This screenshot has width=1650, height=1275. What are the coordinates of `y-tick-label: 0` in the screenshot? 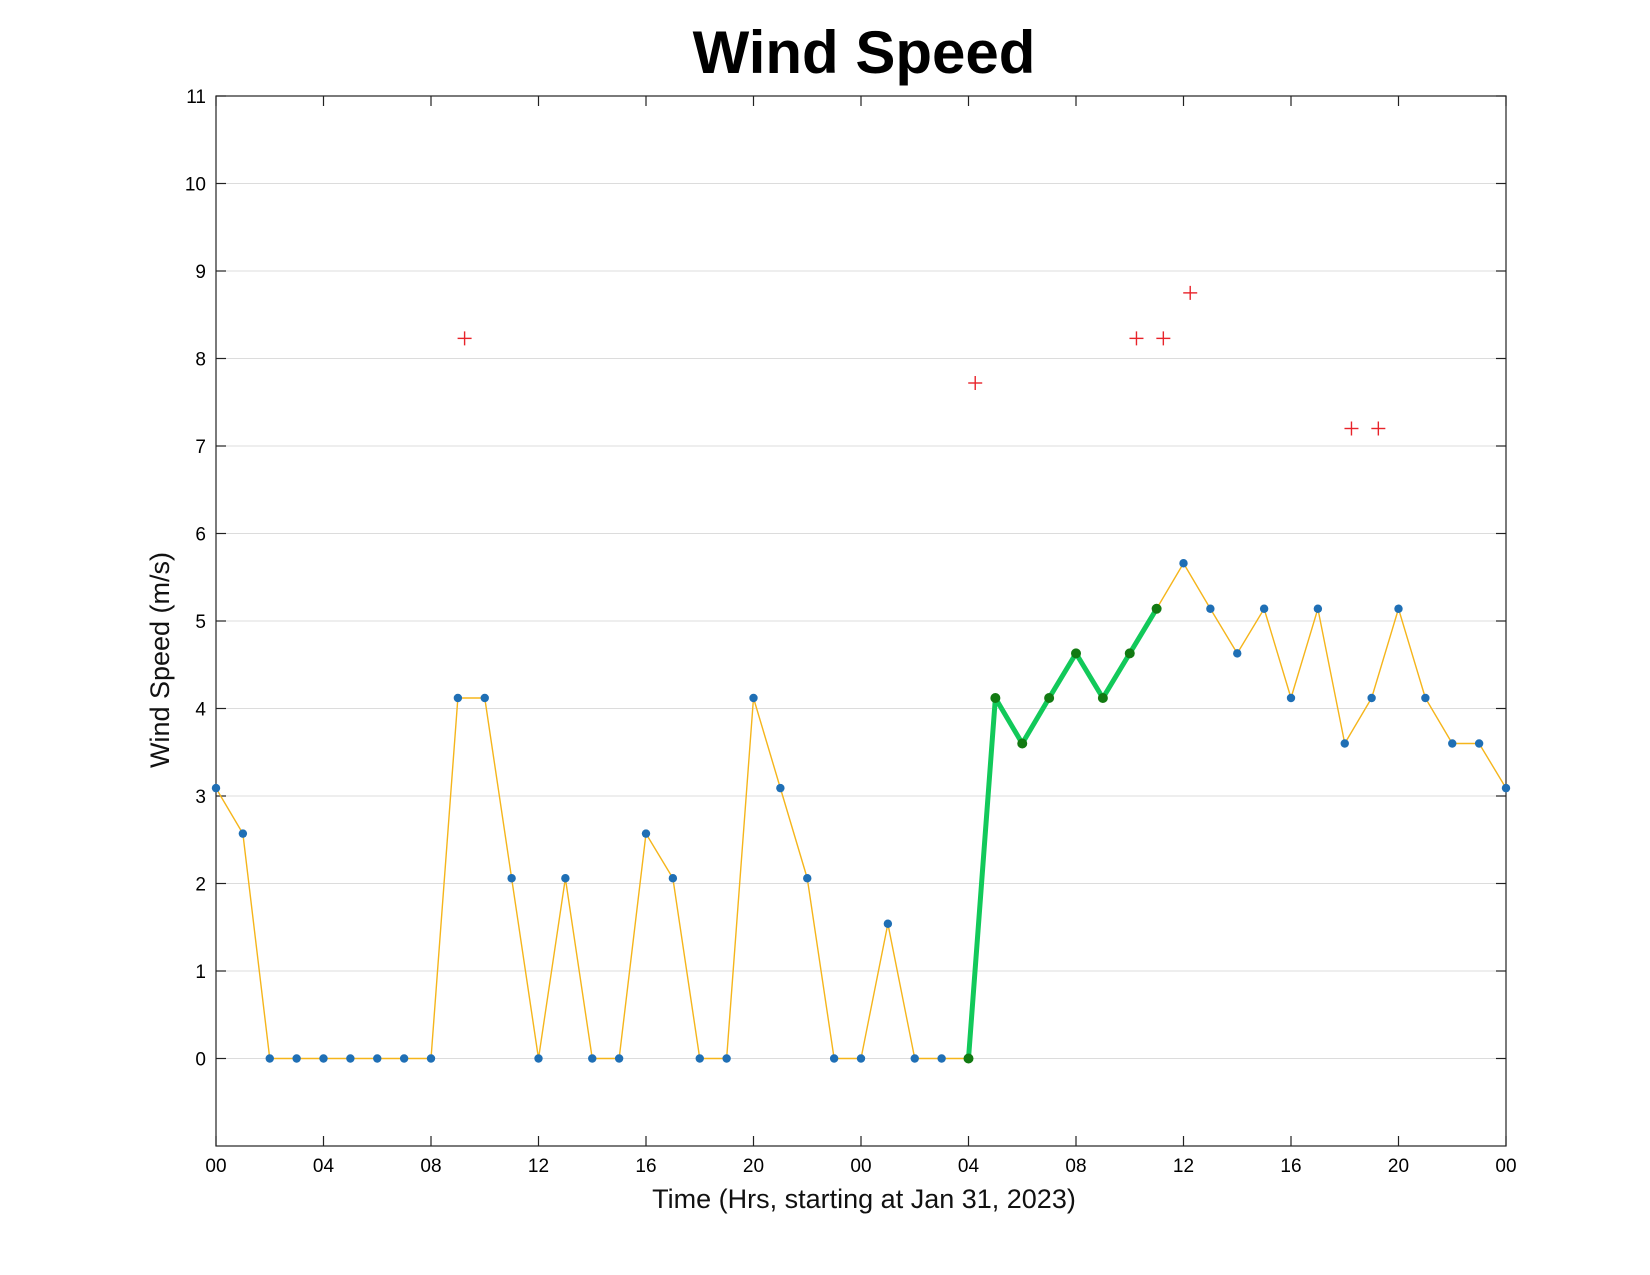 It's located at (200, 1060).